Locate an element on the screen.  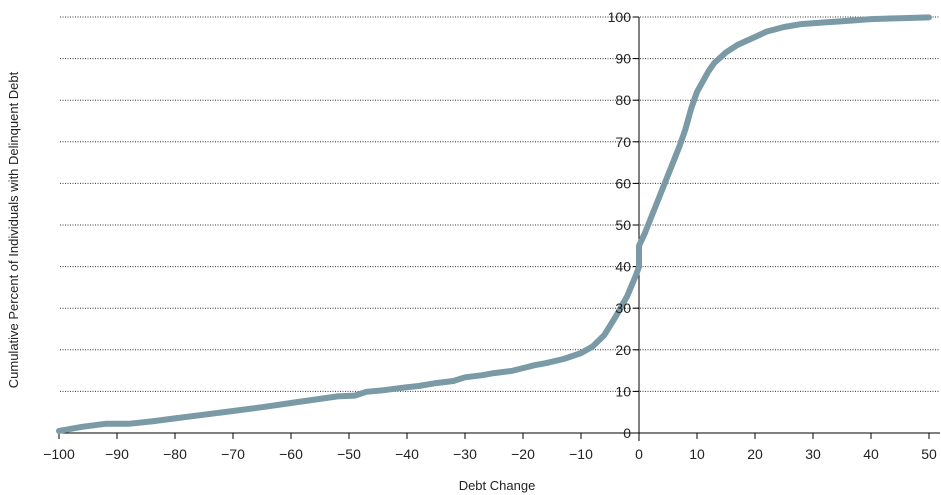
y-tick-label: 70 is located at coordinates (623, 142).